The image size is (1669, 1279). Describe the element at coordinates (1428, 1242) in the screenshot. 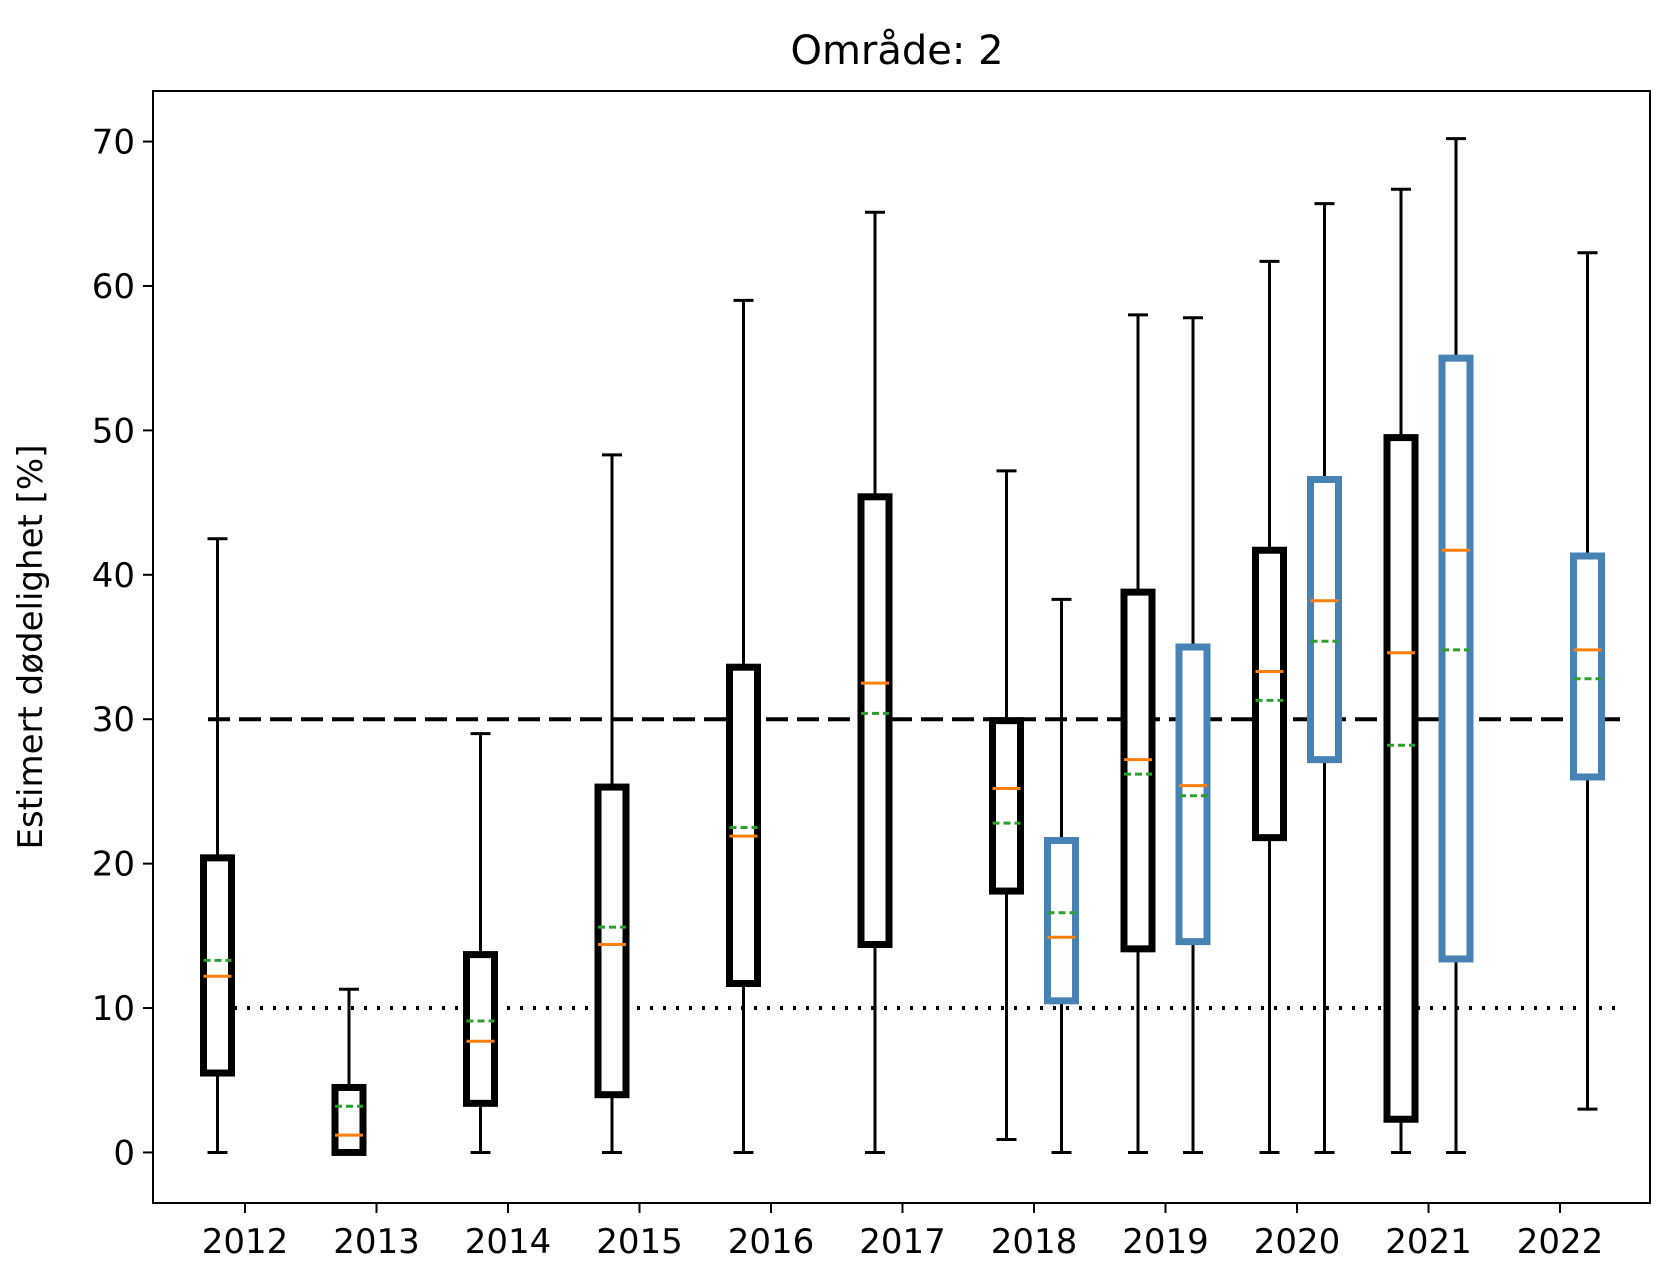

I see `x-tick-label: 2021` at that location.